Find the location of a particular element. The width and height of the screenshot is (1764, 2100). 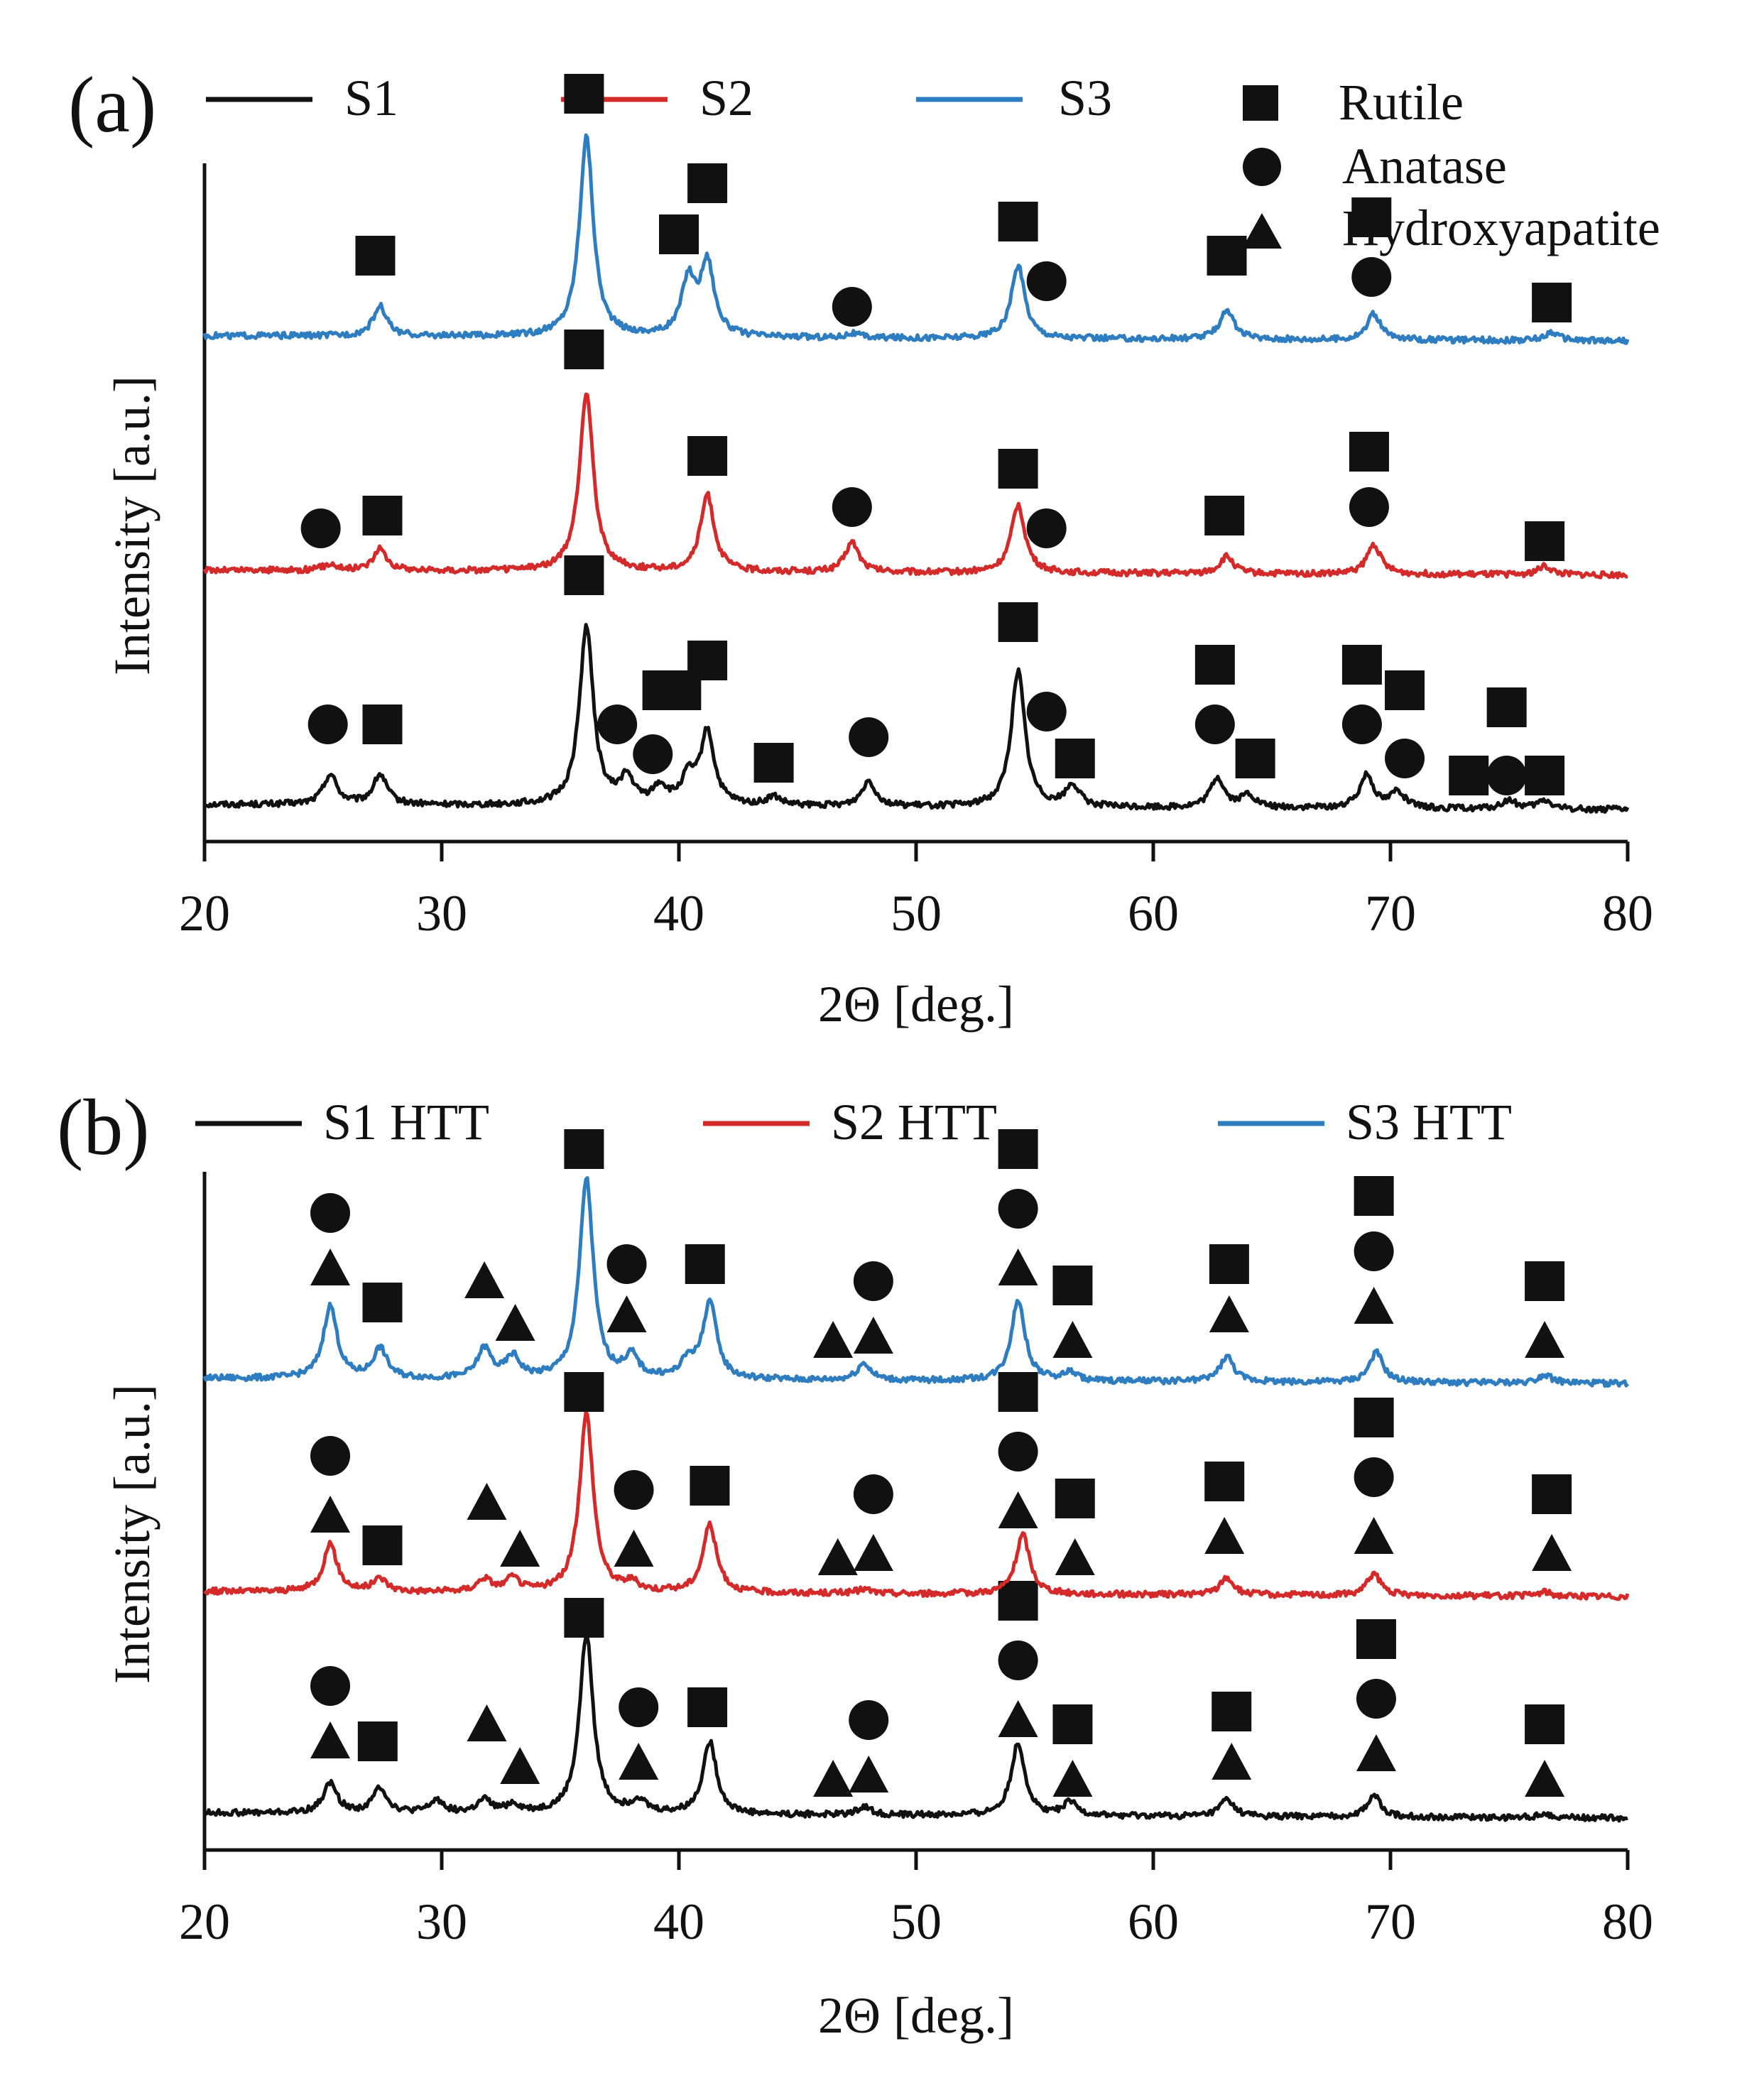

x-axis-label: 2Θ [deg.] is located at coordinates (916, 2015).